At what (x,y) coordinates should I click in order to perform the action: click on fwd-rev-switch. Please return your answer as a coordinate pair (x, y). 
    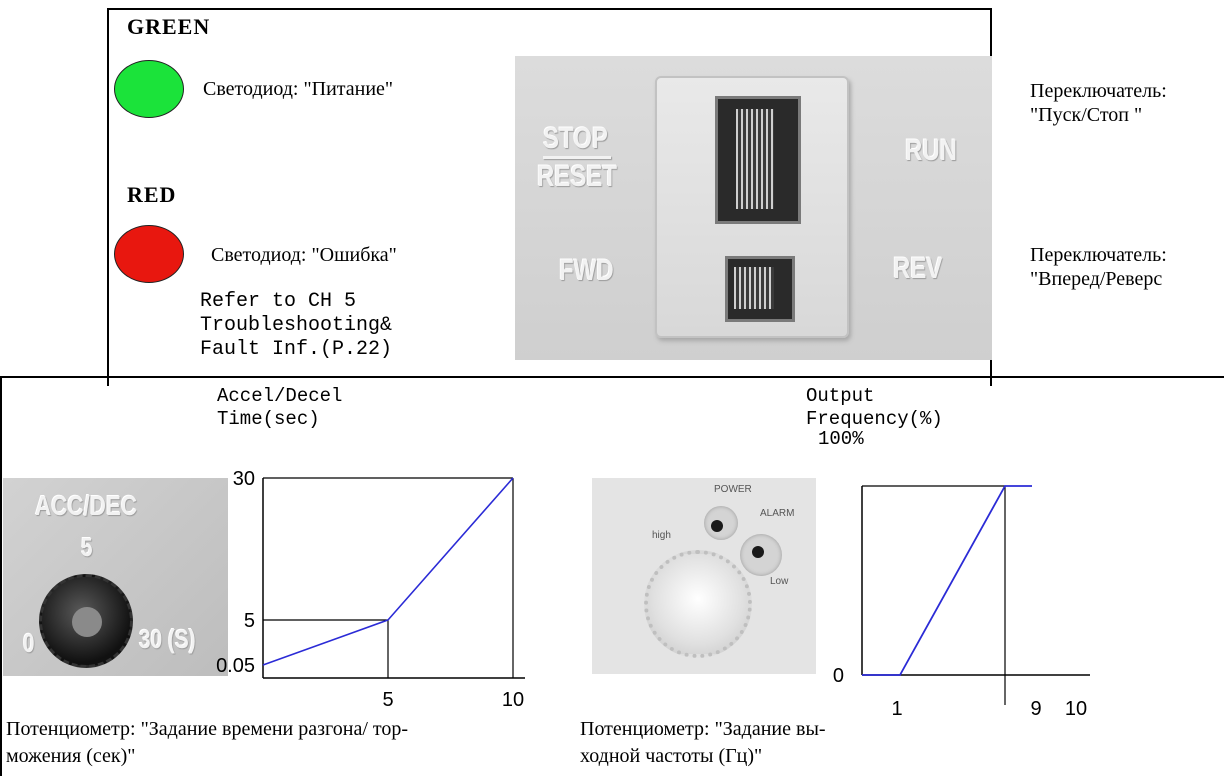
    Looking at the image, I should click on (760, 289).